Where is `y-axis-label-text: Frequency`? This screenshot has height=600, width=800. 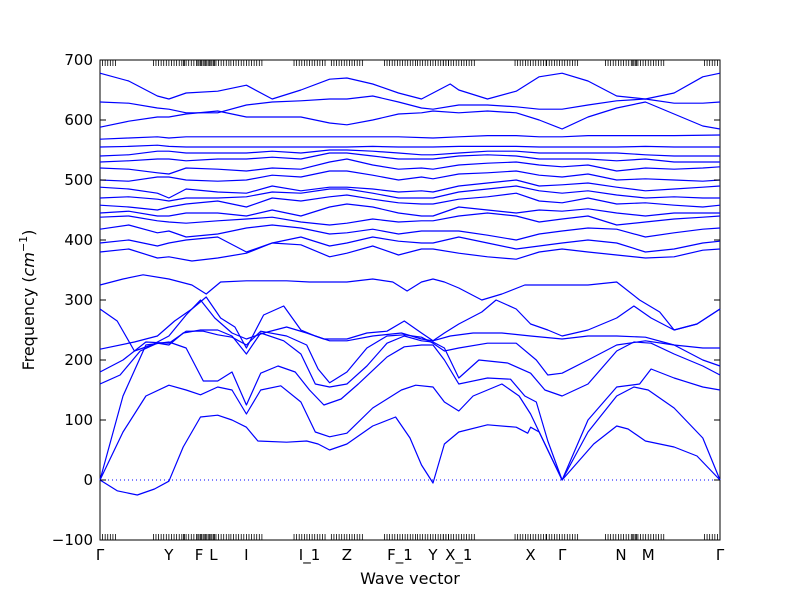
y-axis-label-text: Frequency is located at coordinates (28, 329).